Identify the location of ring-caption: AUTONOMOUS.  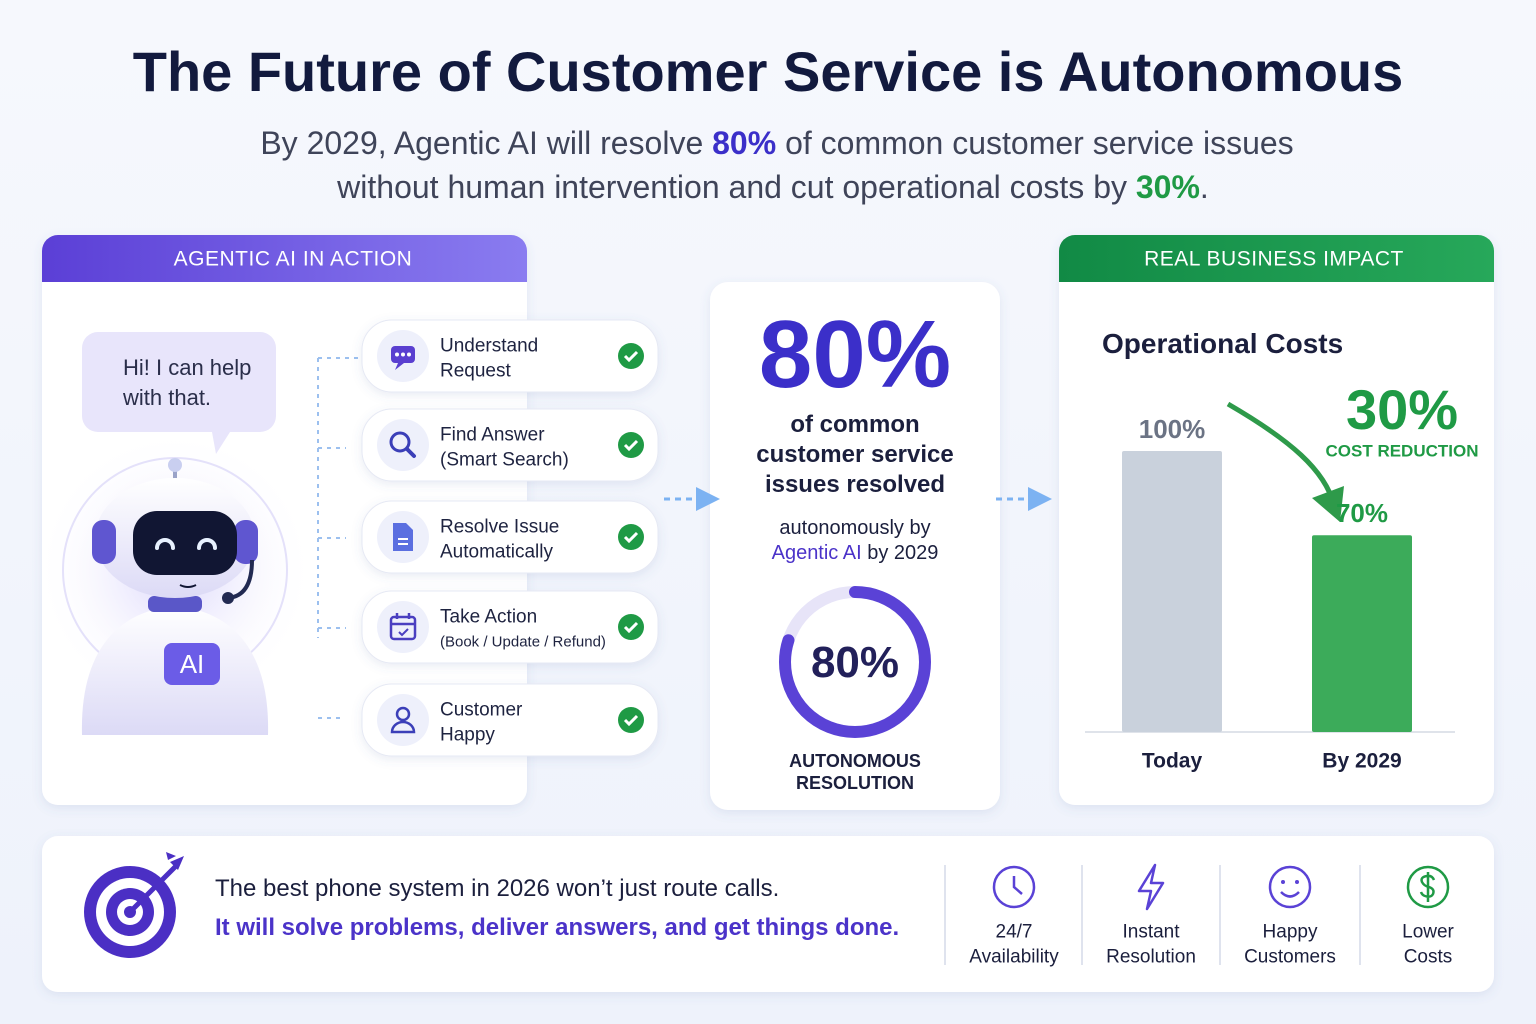
(855, 761).